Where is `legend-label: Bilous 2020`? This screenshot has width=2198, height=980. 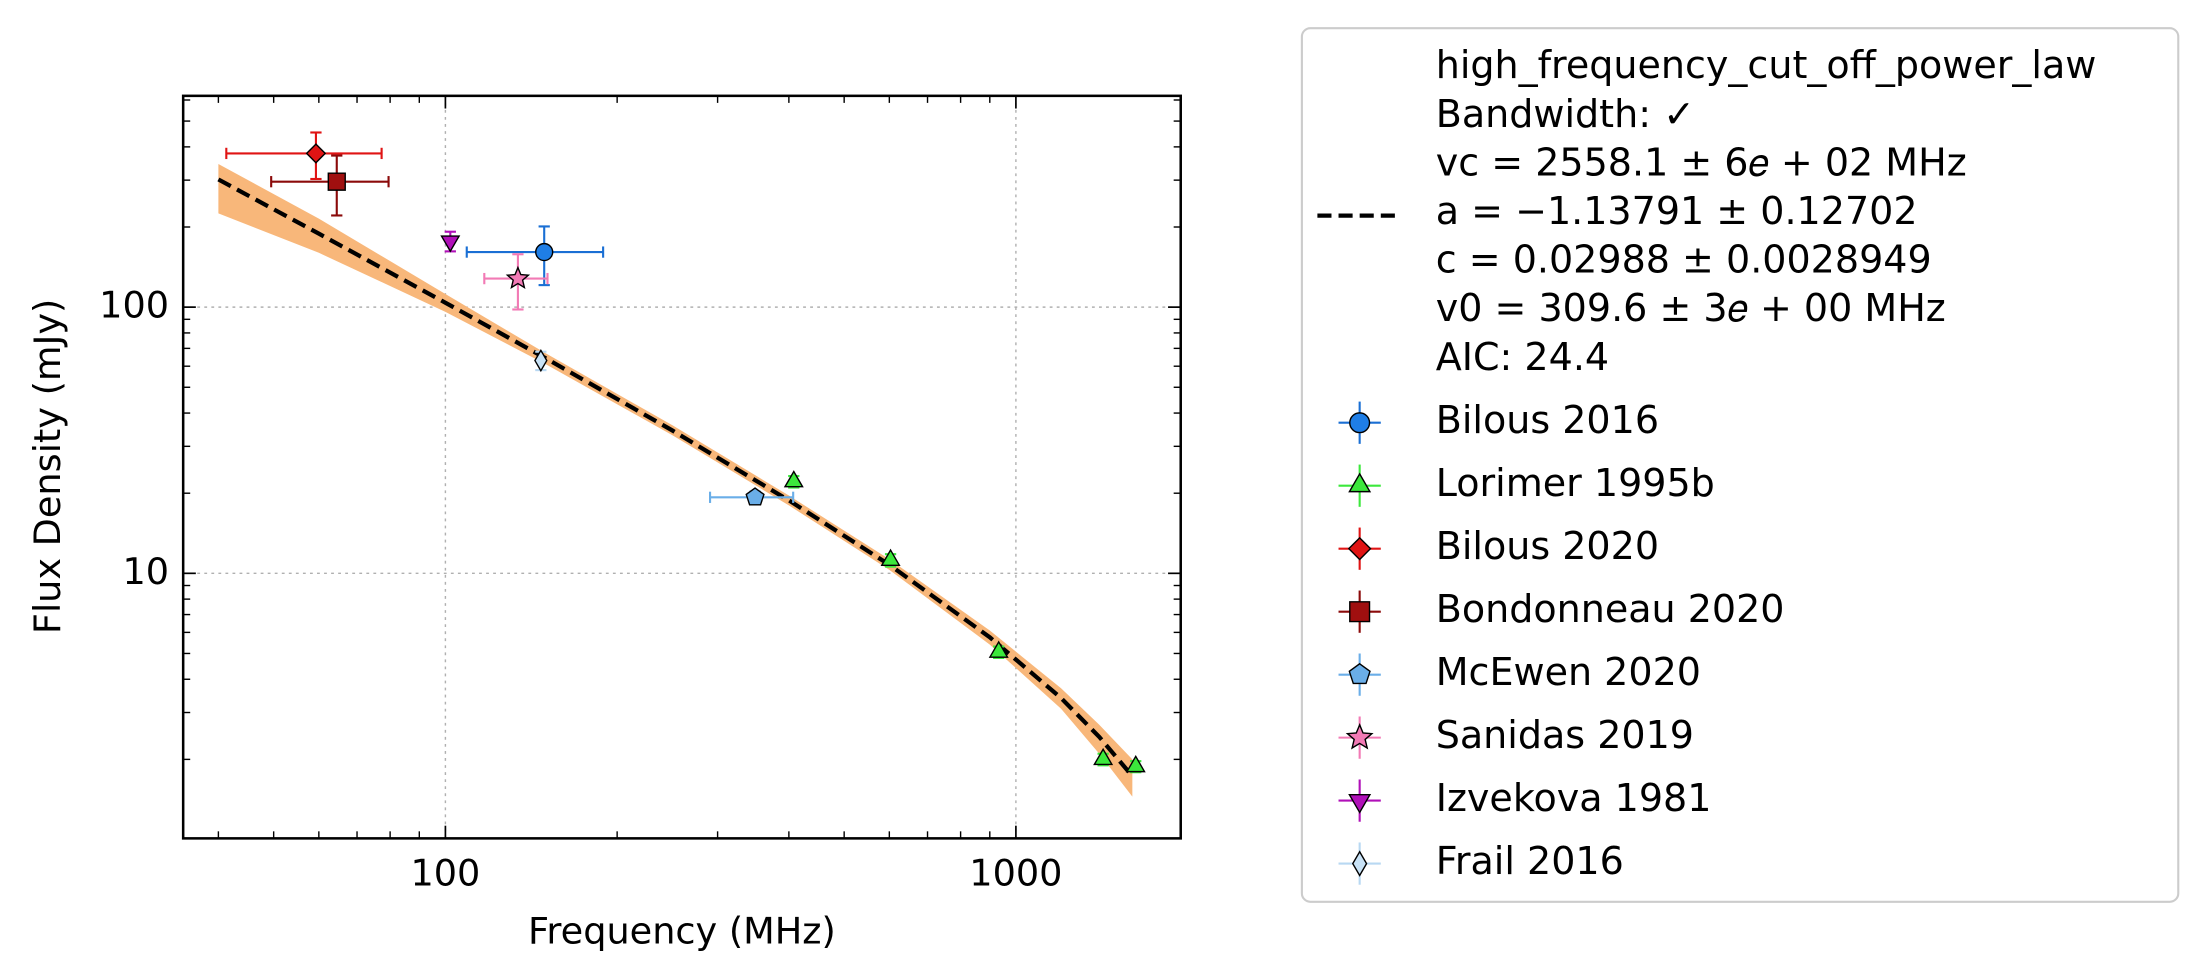 legend-label: Bilous 2020 is located at coordinates (1547, 546).